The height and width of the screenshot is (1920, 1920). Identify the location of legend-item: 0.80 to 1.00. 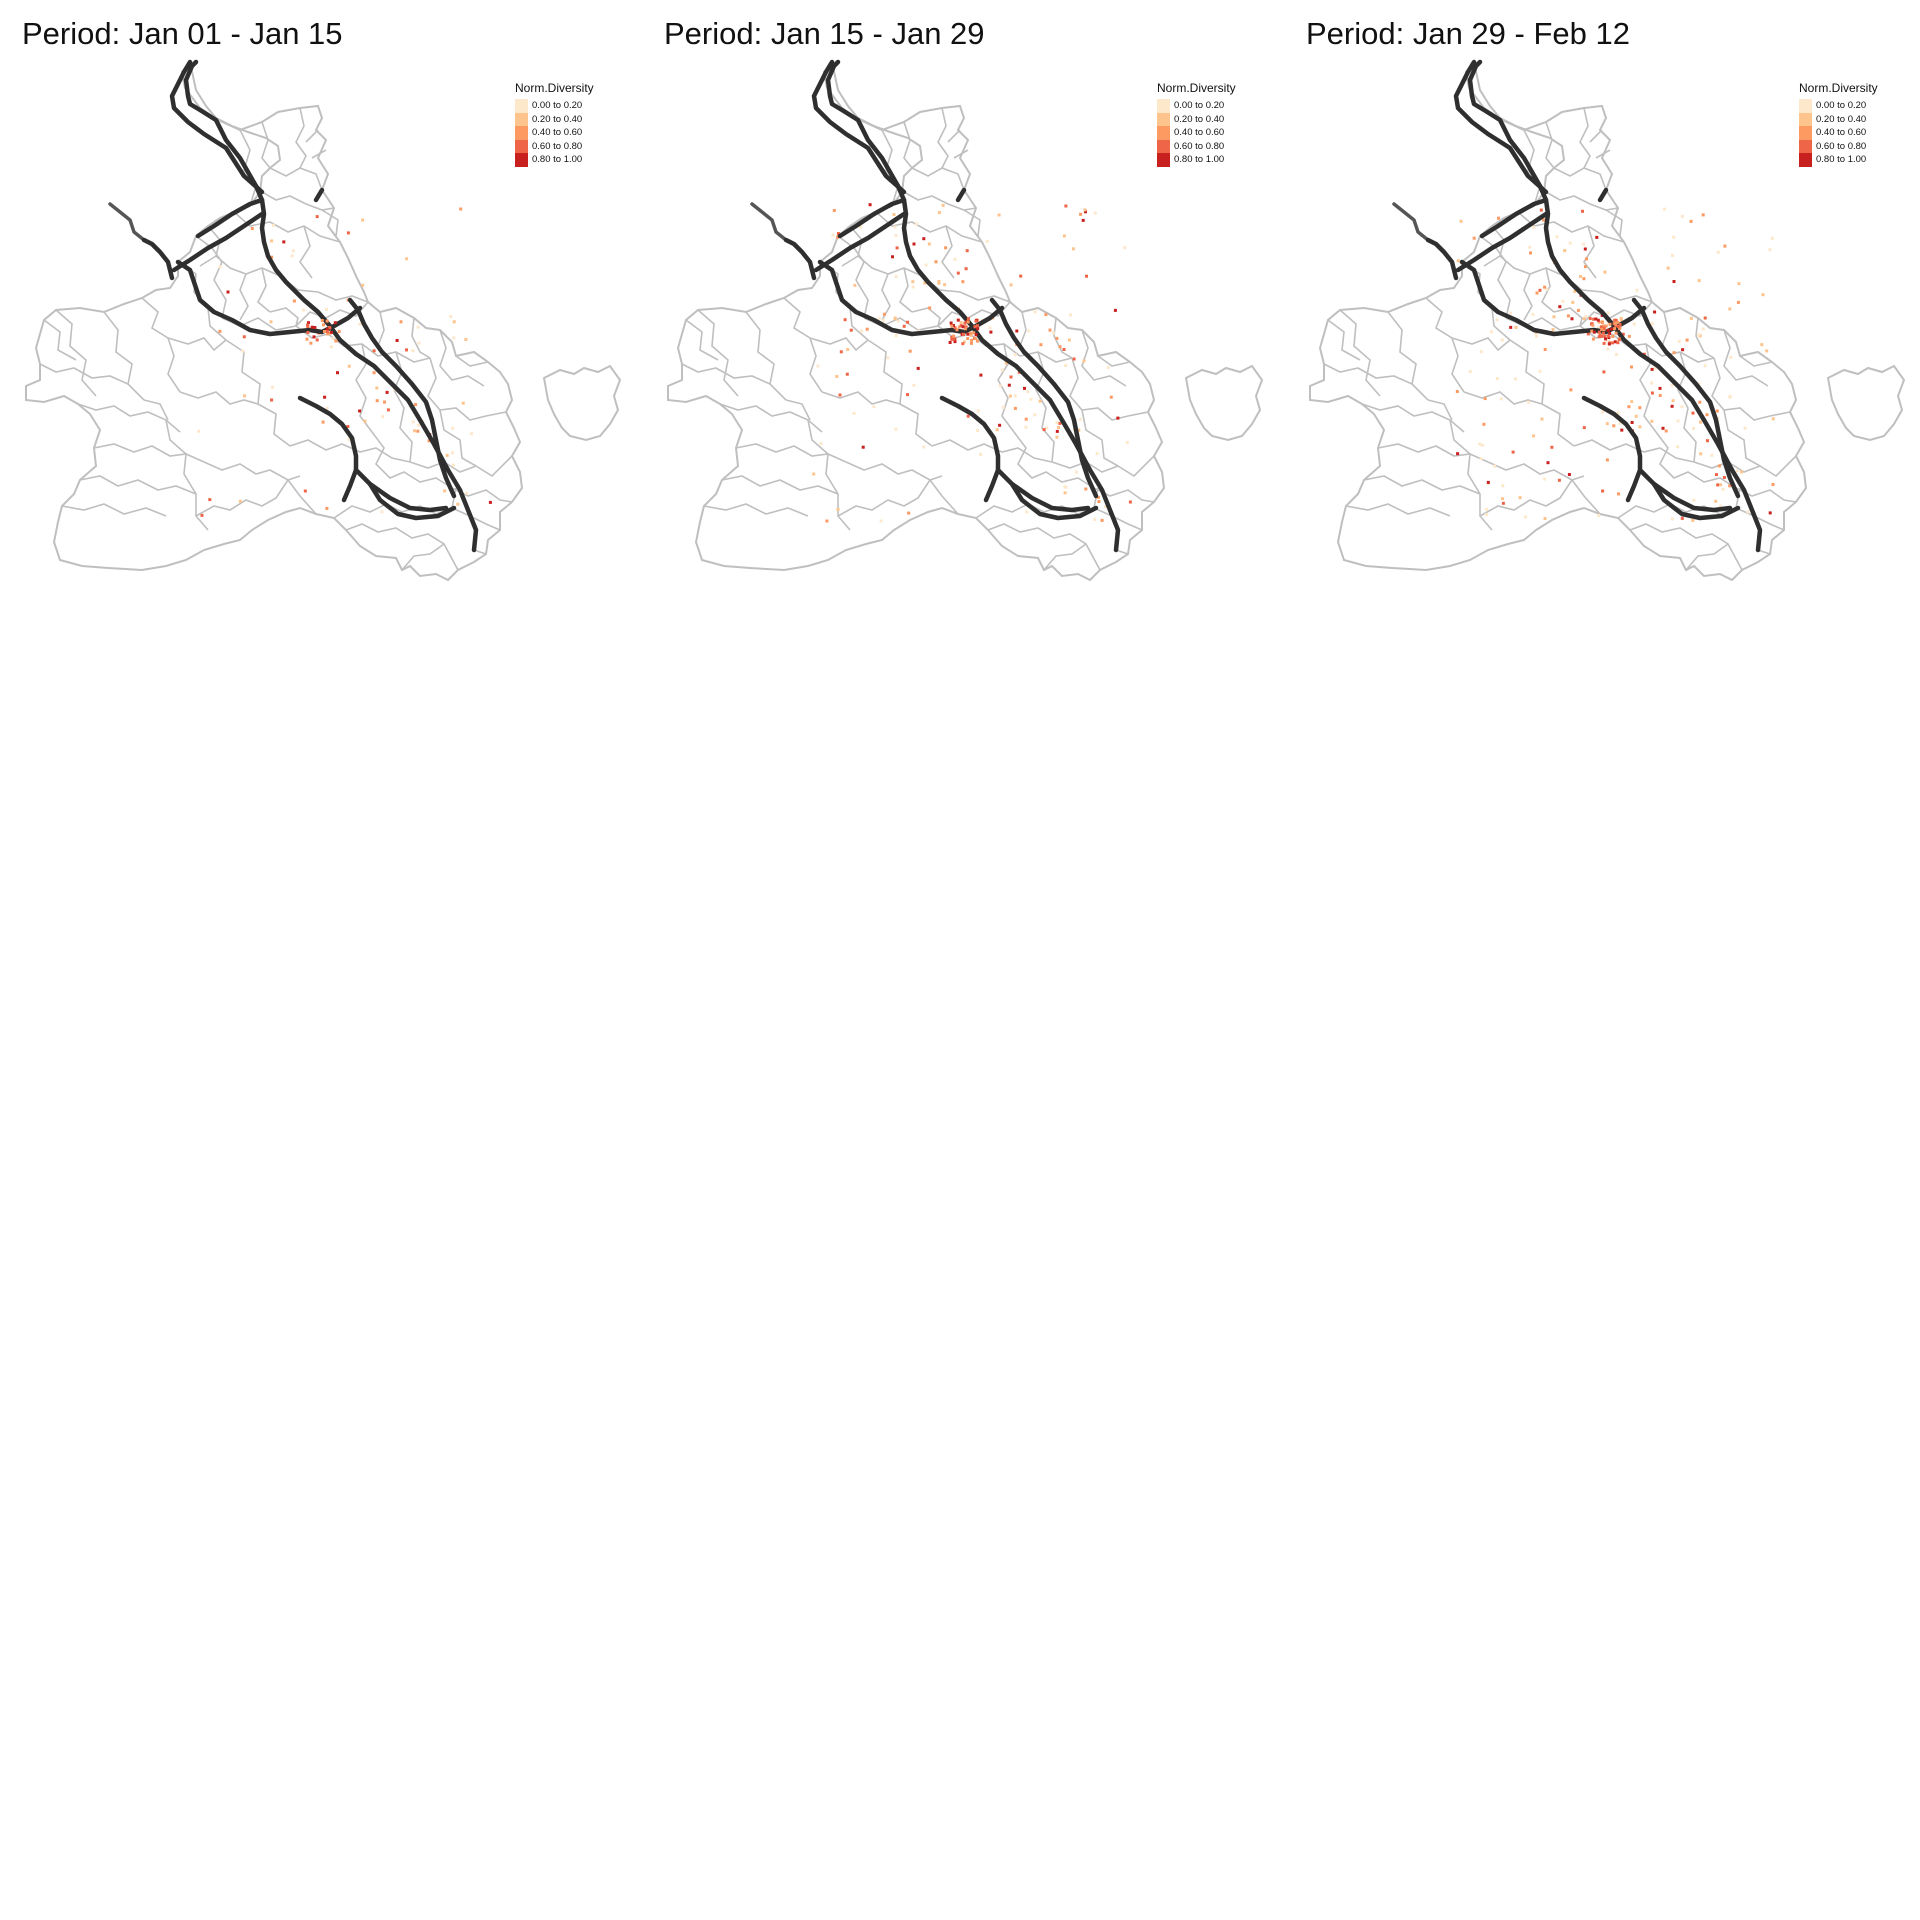
(554, 160).